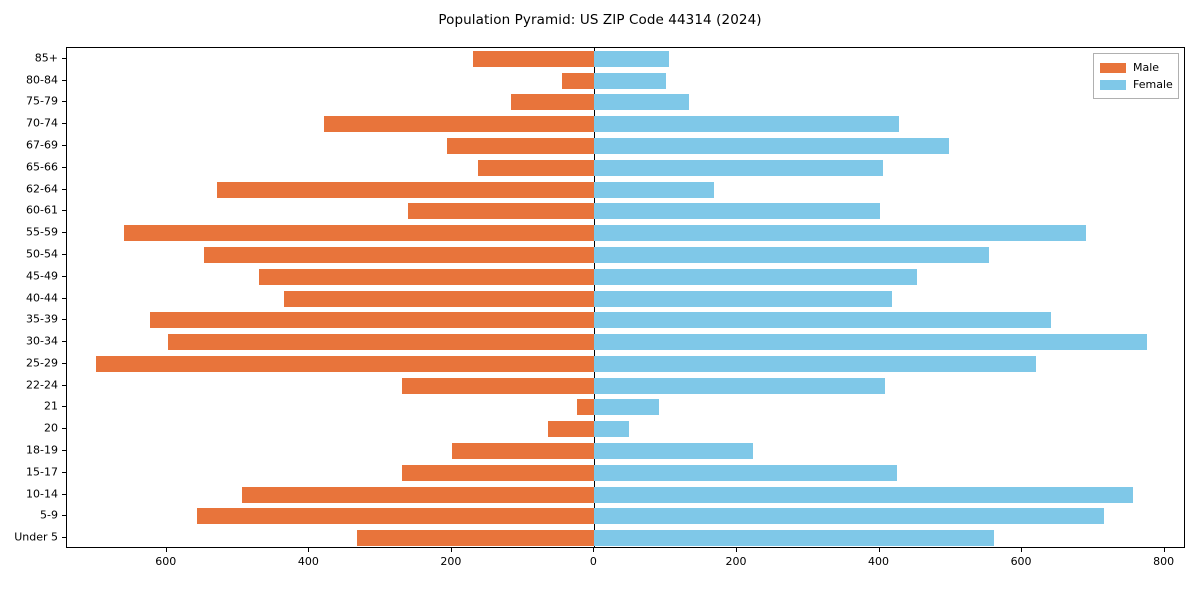 This screenshot has height=600, width=1200. Describe the element at coordinates (46, 58) in the screenshot. I see `y-axis-tick-label: 85+` at that location.